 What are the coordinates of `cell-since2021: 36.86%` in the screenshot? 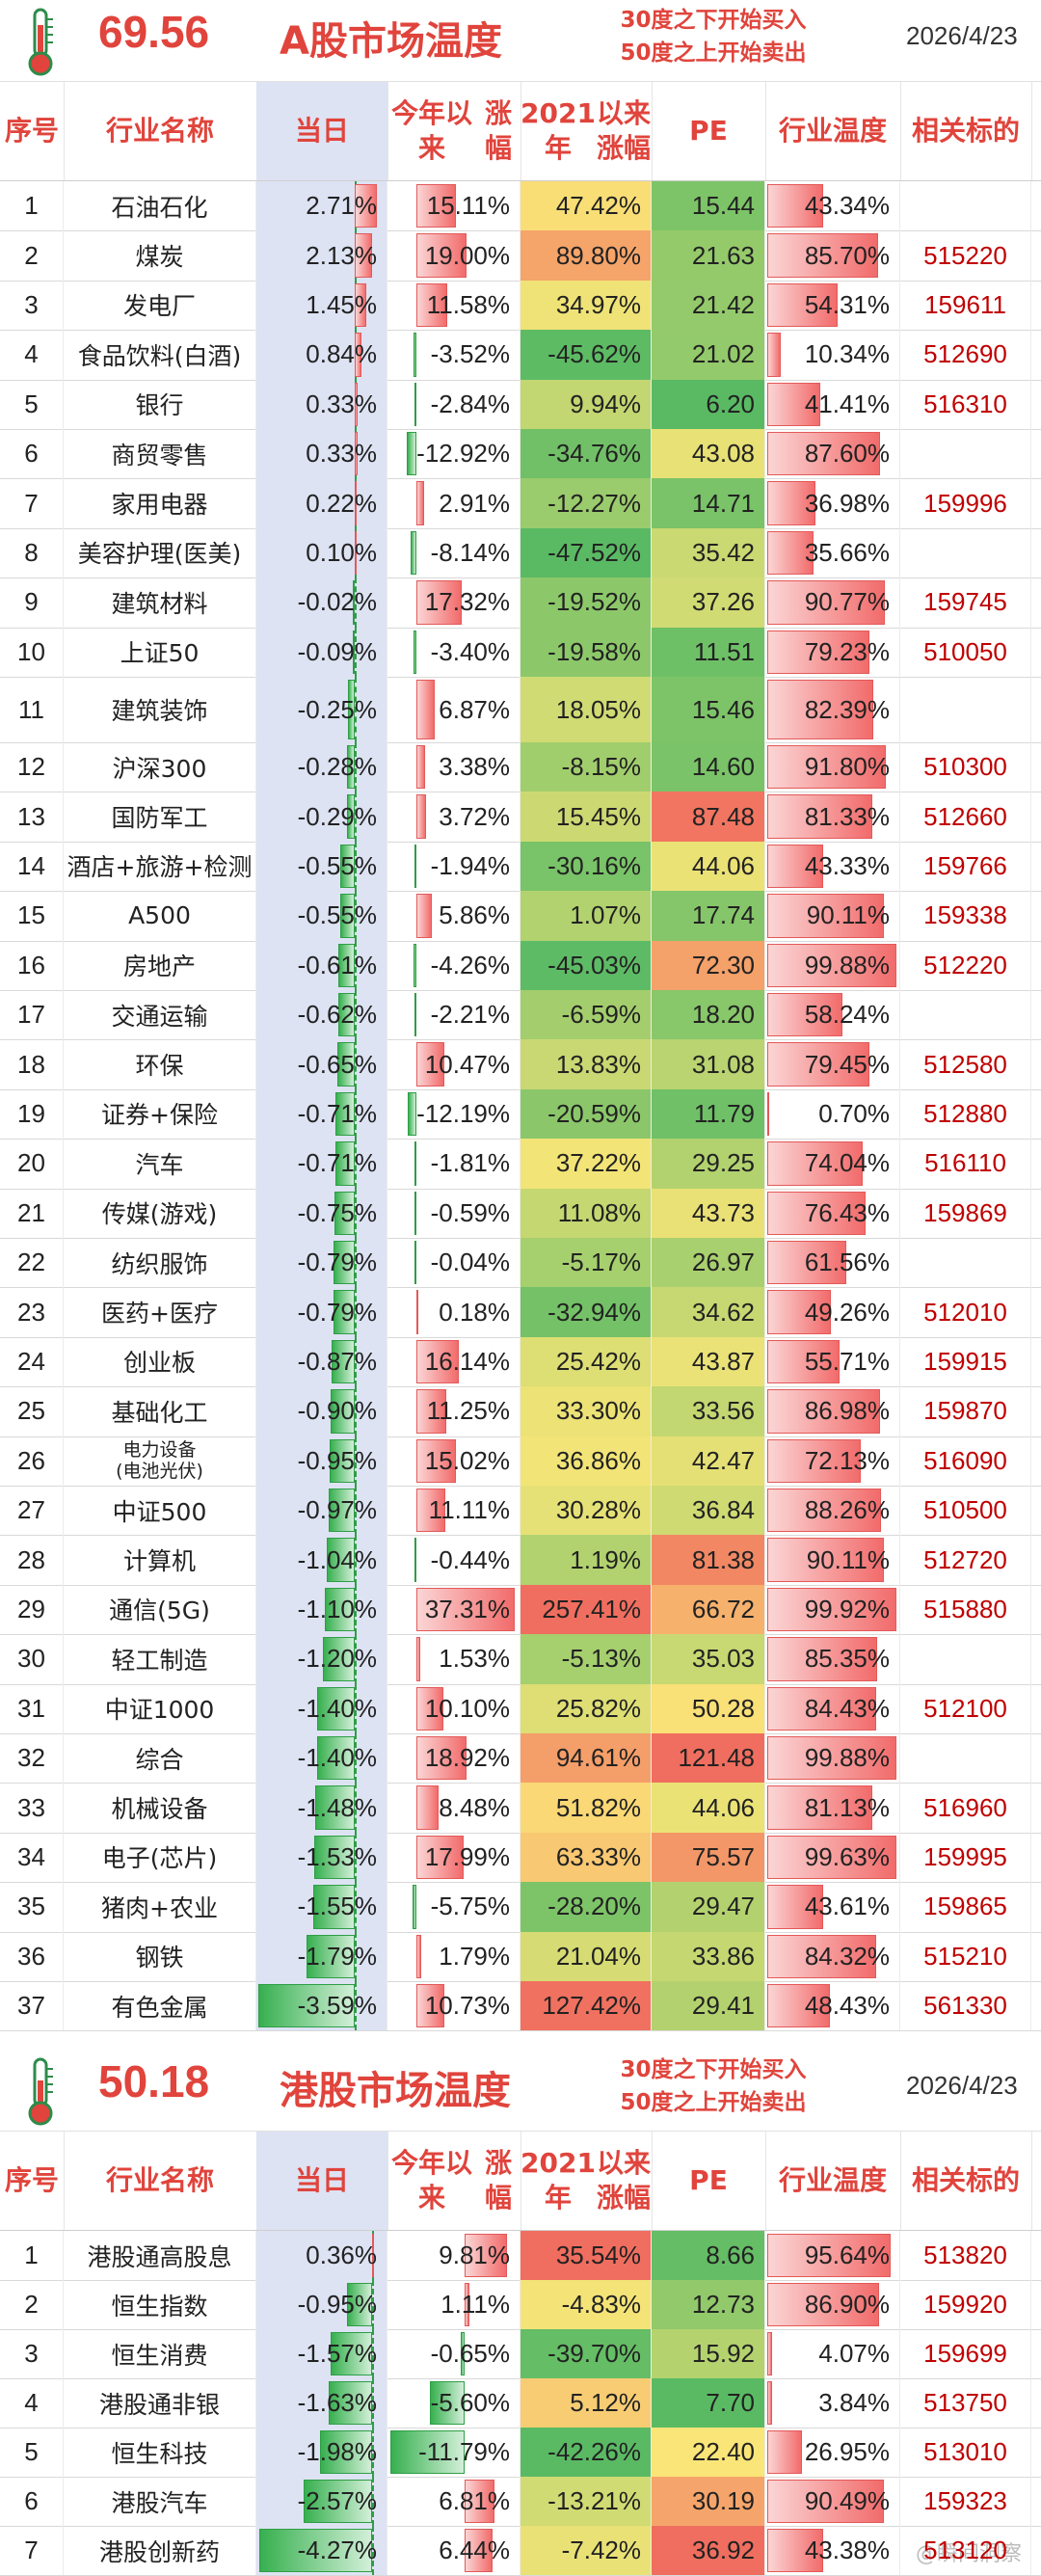 It's located at (586, 1461).